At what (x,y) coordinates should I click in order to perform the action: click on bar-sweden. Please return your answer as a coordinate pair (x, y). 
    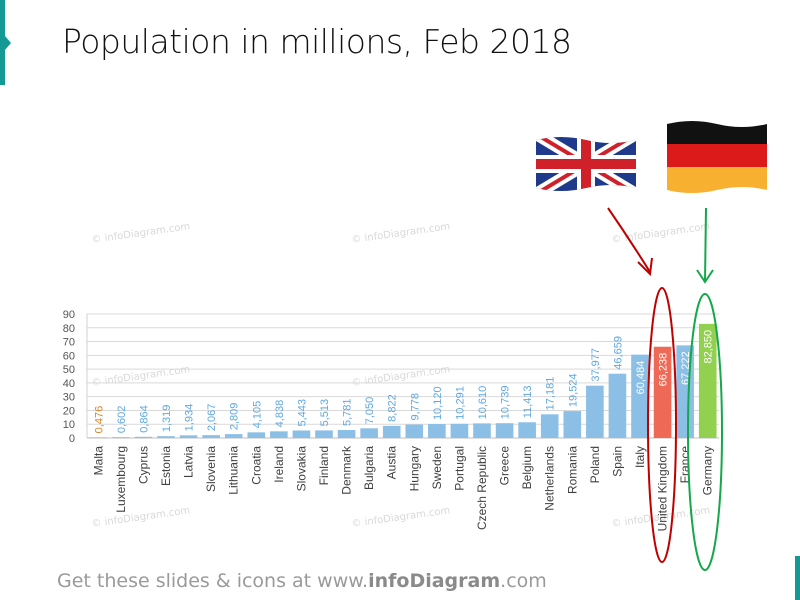
    Looking at the image, I should click on (437, 431).